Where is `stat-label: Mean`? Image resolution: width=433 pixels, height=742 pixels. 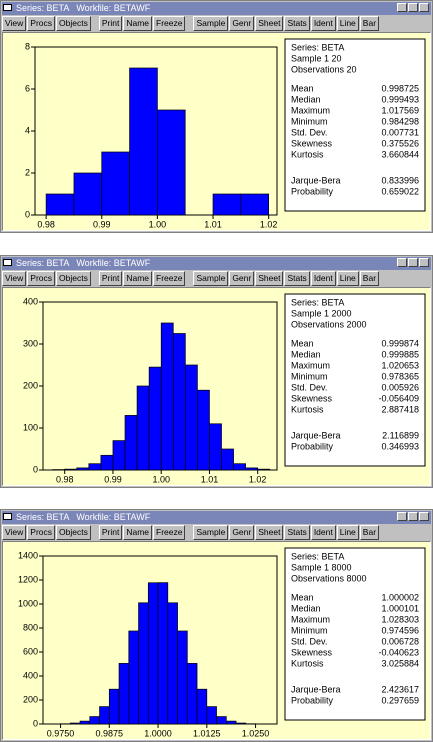
stat-label: Mean is located at coordinates (302, 343).